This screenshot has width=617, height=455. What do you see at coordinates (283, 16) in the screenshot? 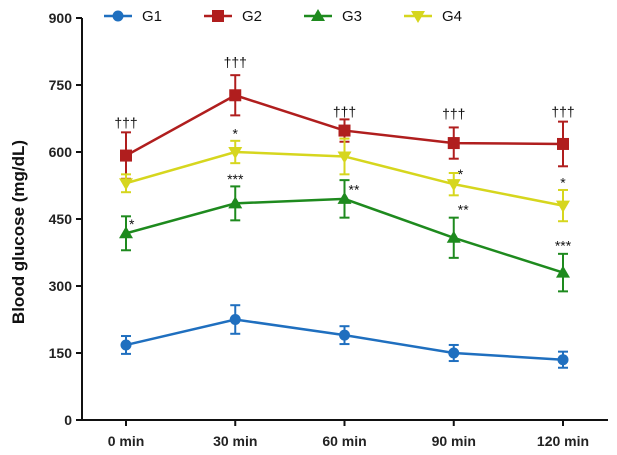
I see `legend: G1 G2 G3 G4` at bounding box center [283, 16].